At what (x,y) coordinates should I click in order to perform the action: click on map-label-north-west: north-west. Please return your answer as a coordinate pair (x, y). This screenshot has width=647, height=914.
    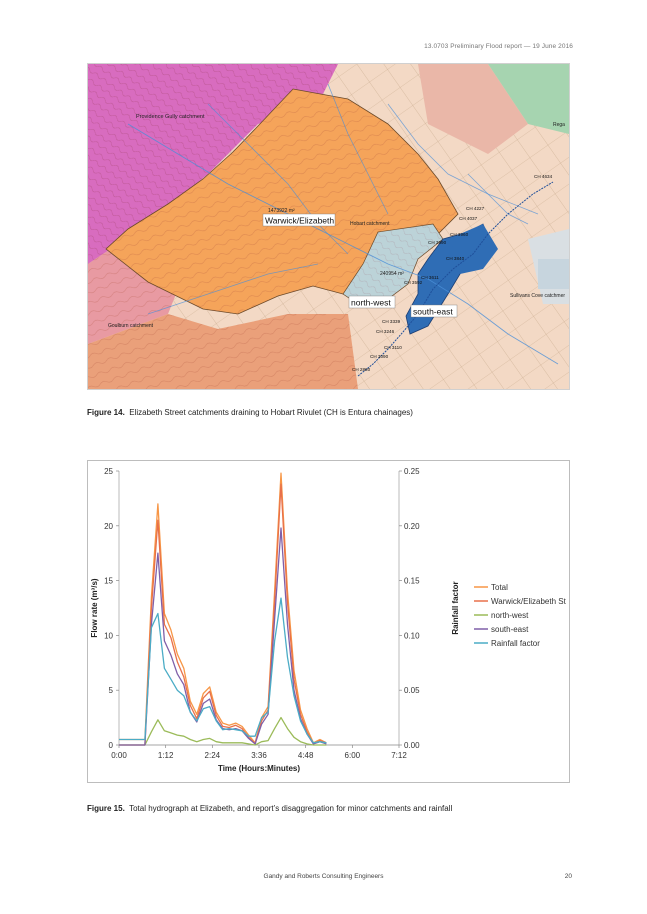
    Looking at the image, I should click on (371, 303).